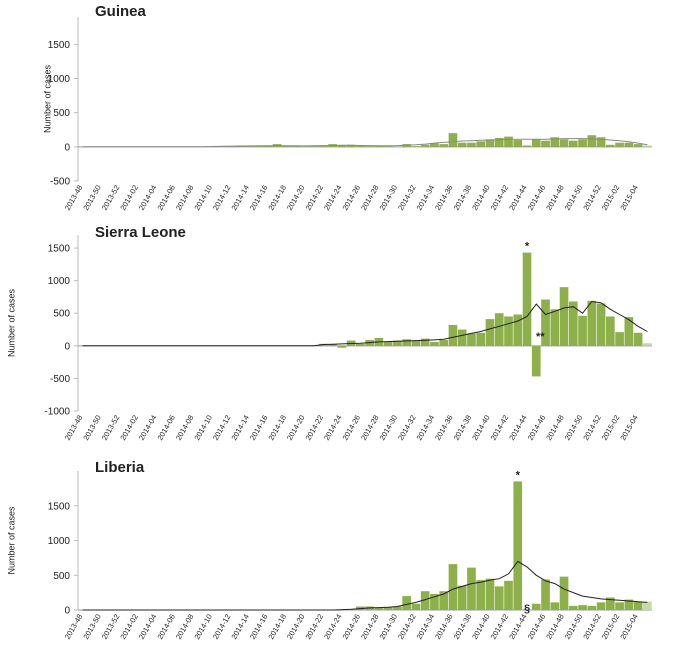 This screenshot has height=651, width=680. Describe the element at coordinates (140, 232) in the screenshot. I see `chart-title: Sierra Leone` at that location.